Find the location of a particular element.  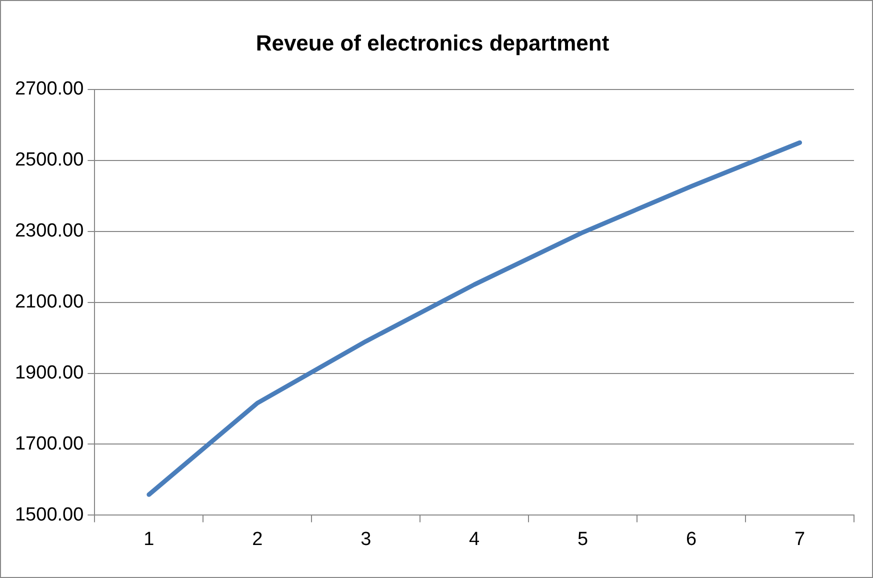

x-tick-label: 1 is located at coordinates (149, 539).